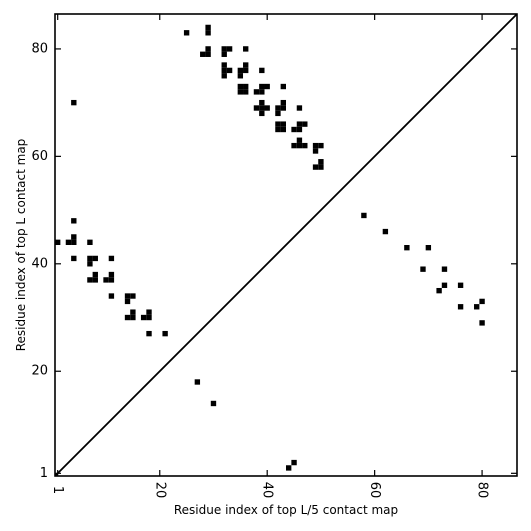 The height and width of the screenshot is (531, 531). Describe the element at coordinates (21, 245) in the screenshot. I see `y-axis-label: Residue index of top L contact map` at that location.